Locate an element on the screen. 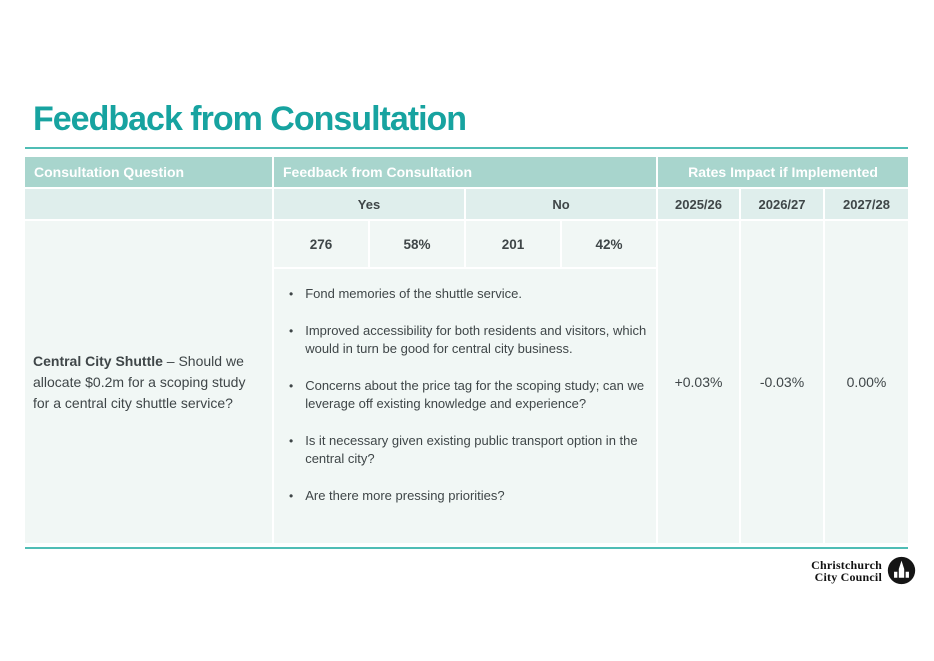 The image size is (934, 661). subheader-year-2026-27: 2026/27 is located at coordinates (782, 204).